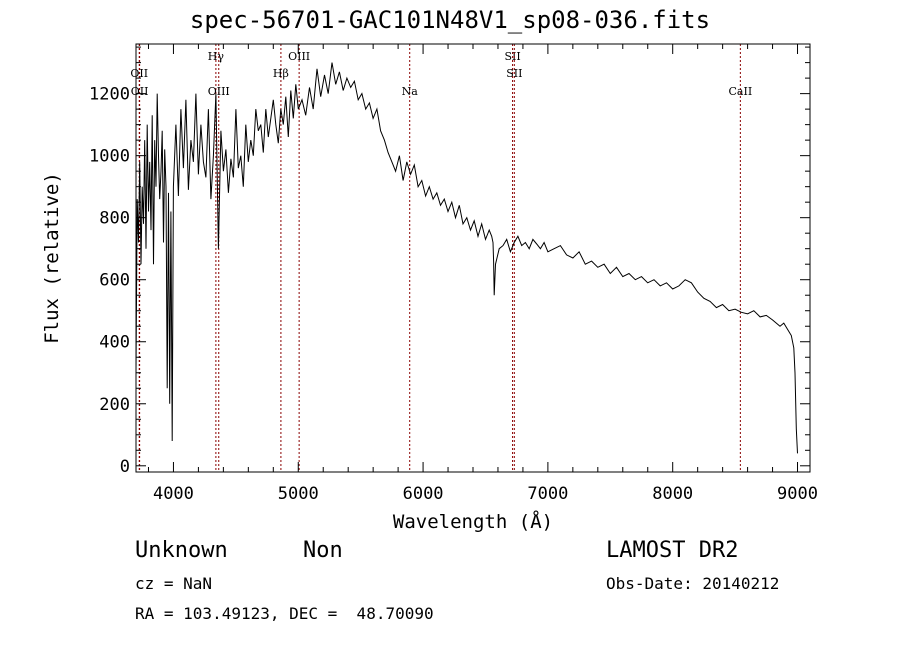  What do you see at coordinates (693, 583) in the screenshot?
I see `obs-date: Obs-Date: 20140212` at bounding box center [693, 583].